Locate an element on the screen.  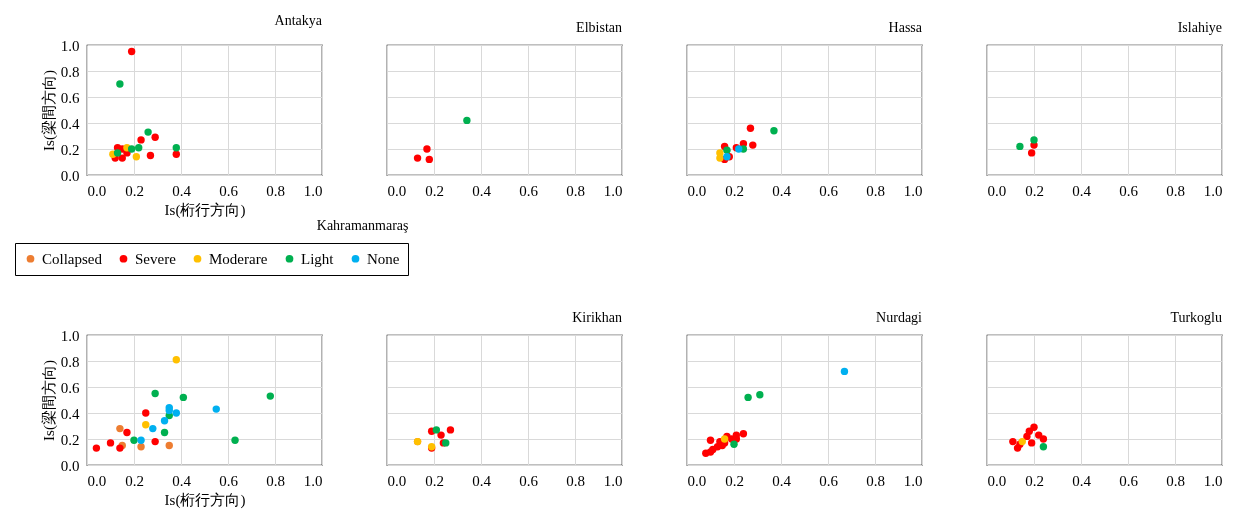
chart-title: Nurdagi is located at coordinates (899, 317).